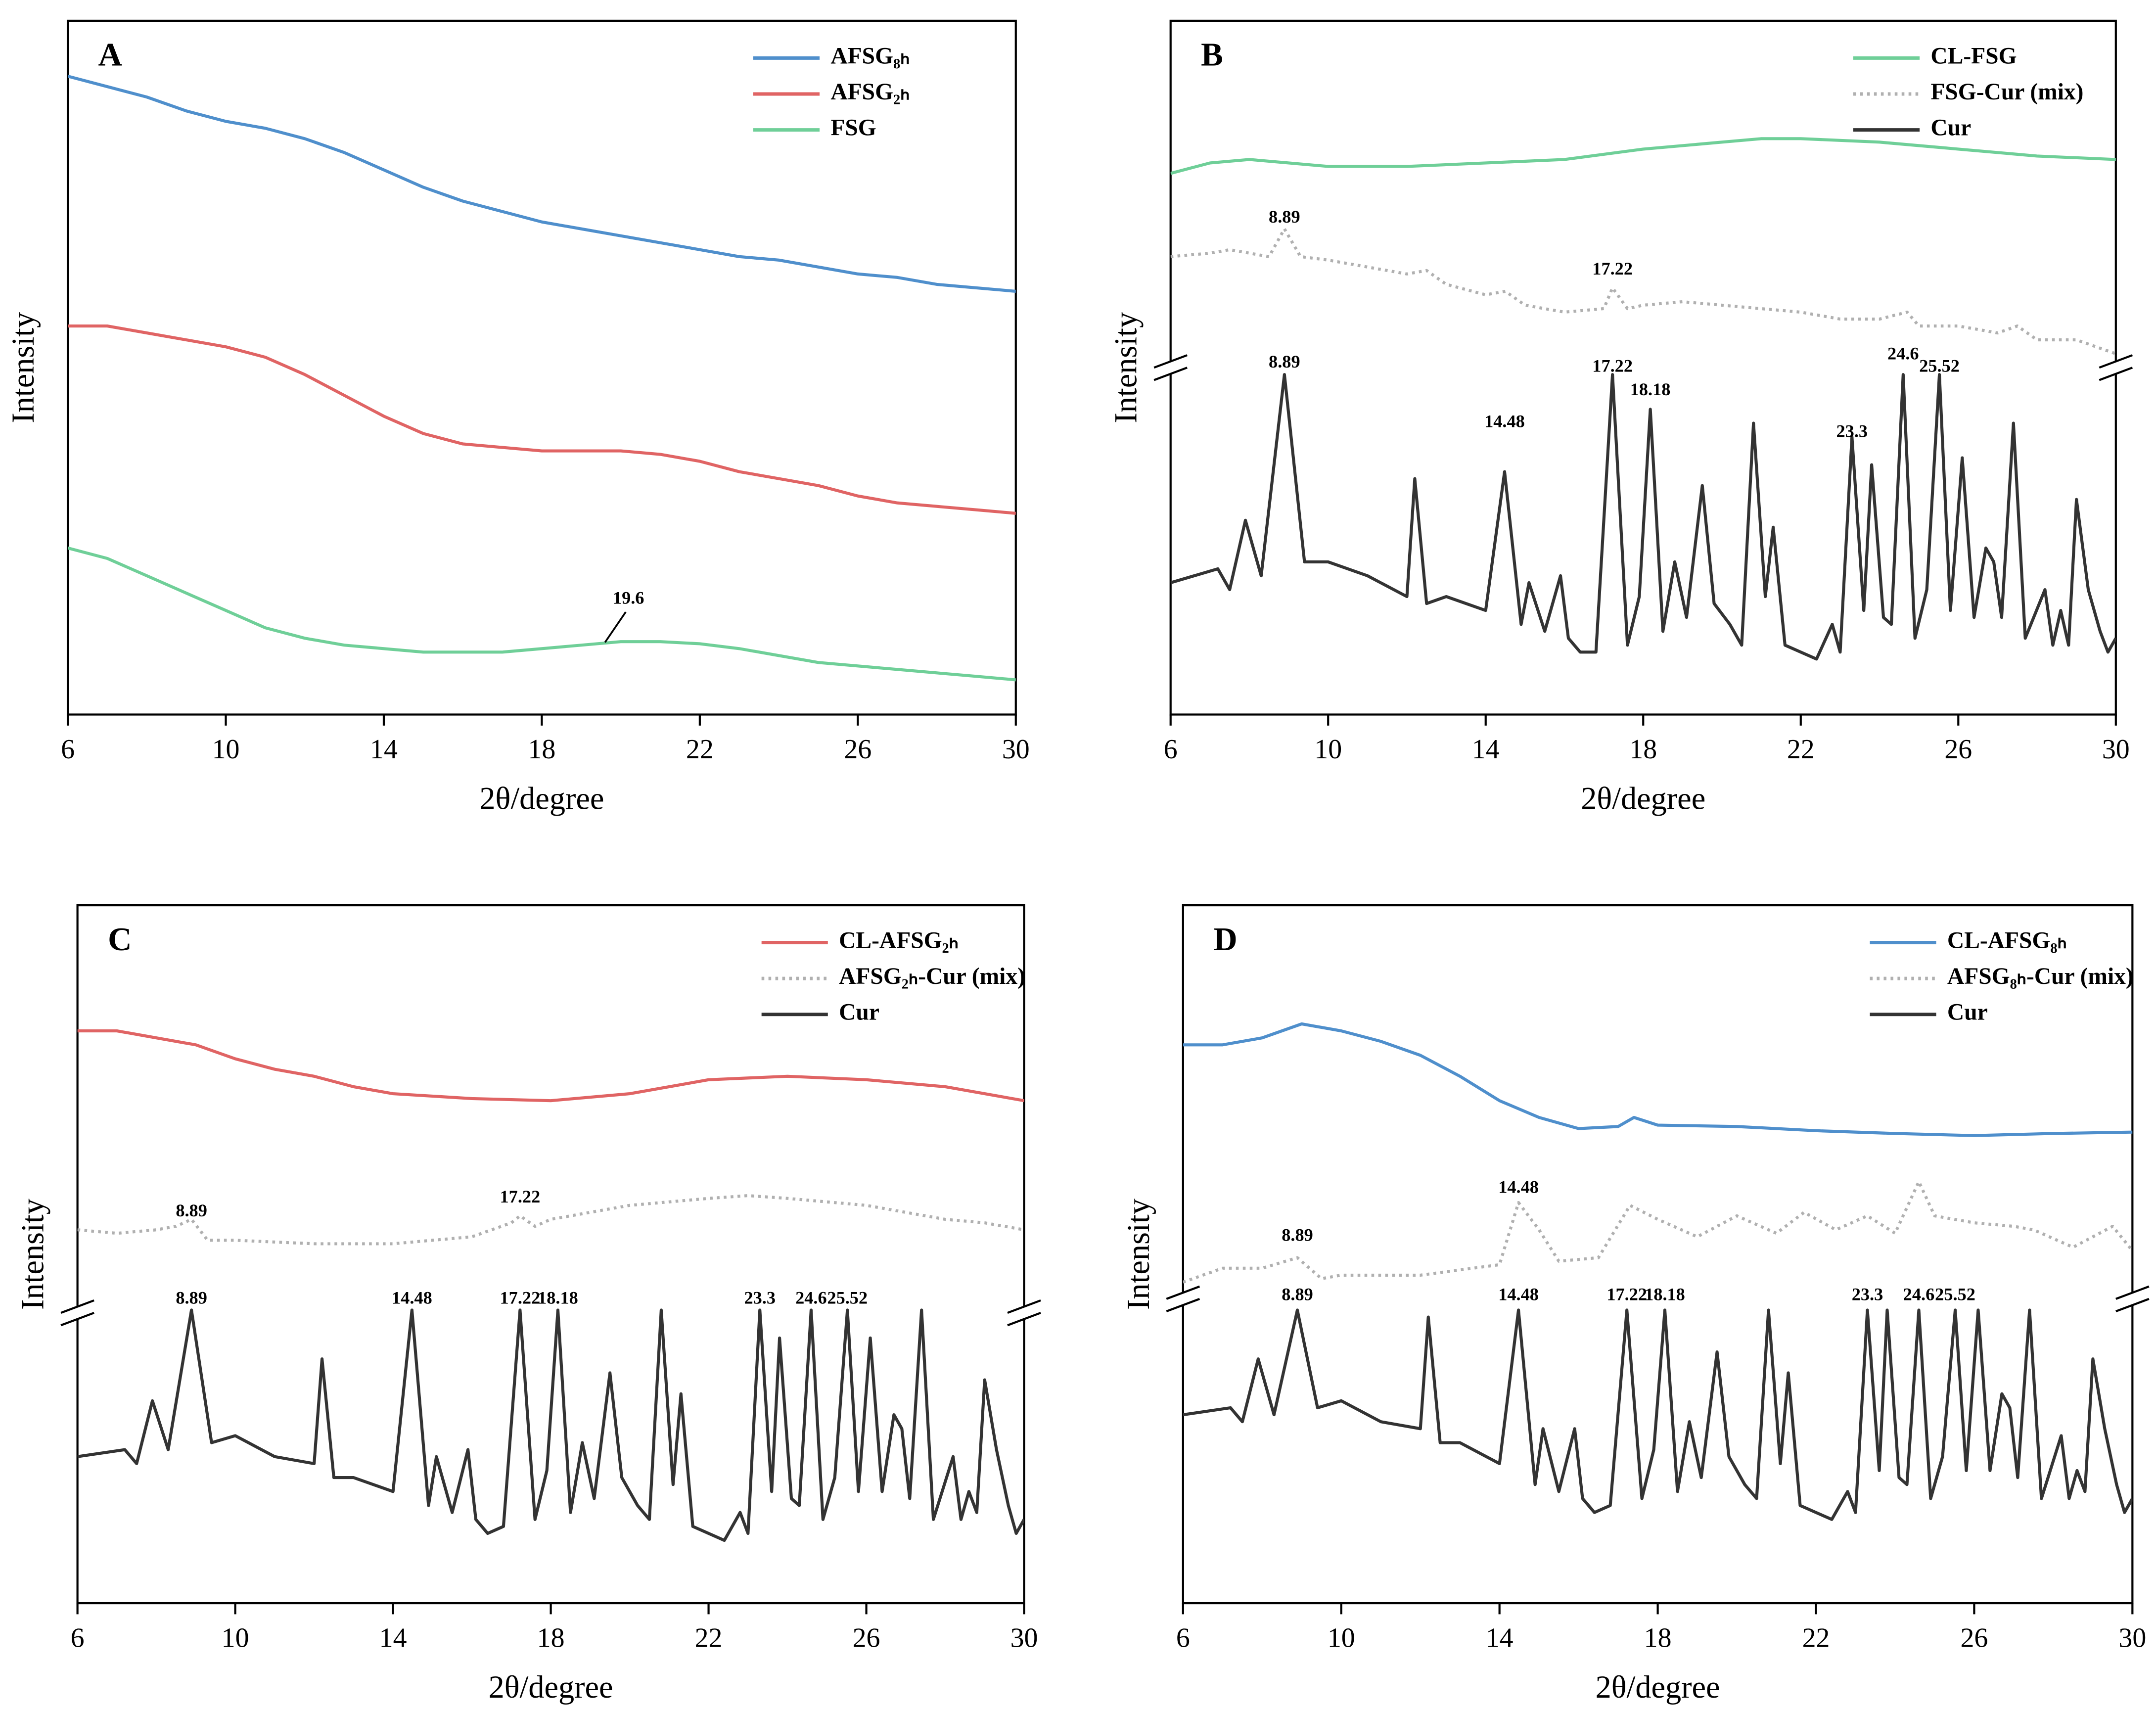 The width and height of the screenshot is (2156, 1711). What do you see at coordinates (932, 976) in the screenshot?
I see `legend-label: AFSG₂ₕ-Cur (mix)` at bounding box center [932, 976].